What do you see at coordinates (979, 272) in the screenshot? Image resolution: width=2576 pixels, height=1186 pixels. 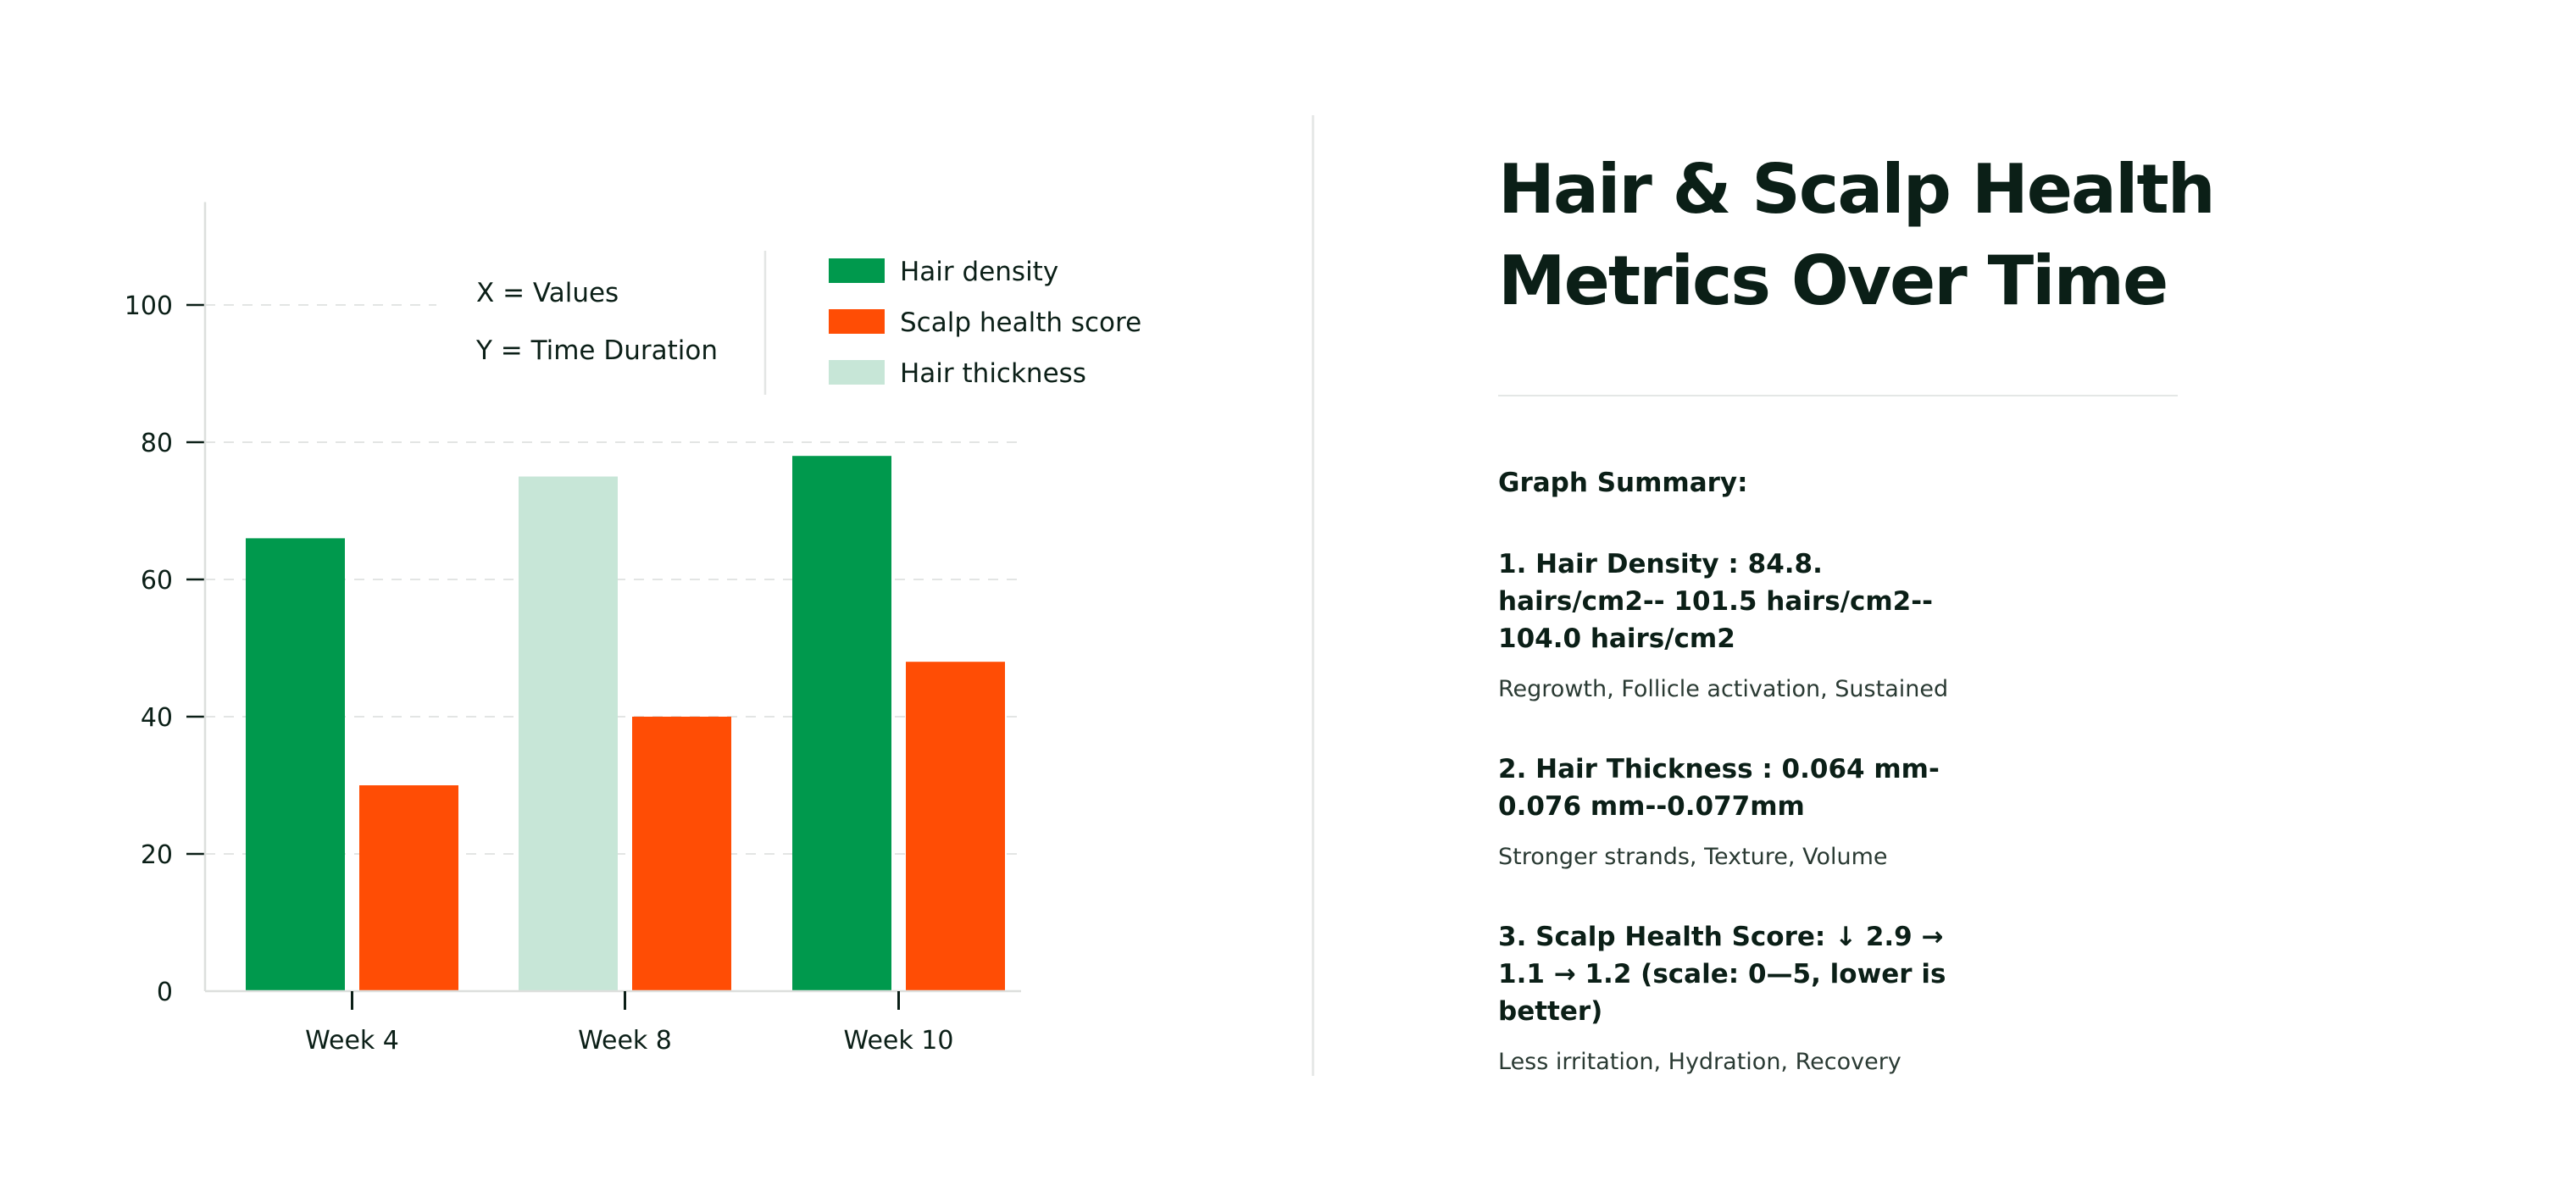 I see `legend-label-hair-density: Hair density` at bounding box center [979, 272].